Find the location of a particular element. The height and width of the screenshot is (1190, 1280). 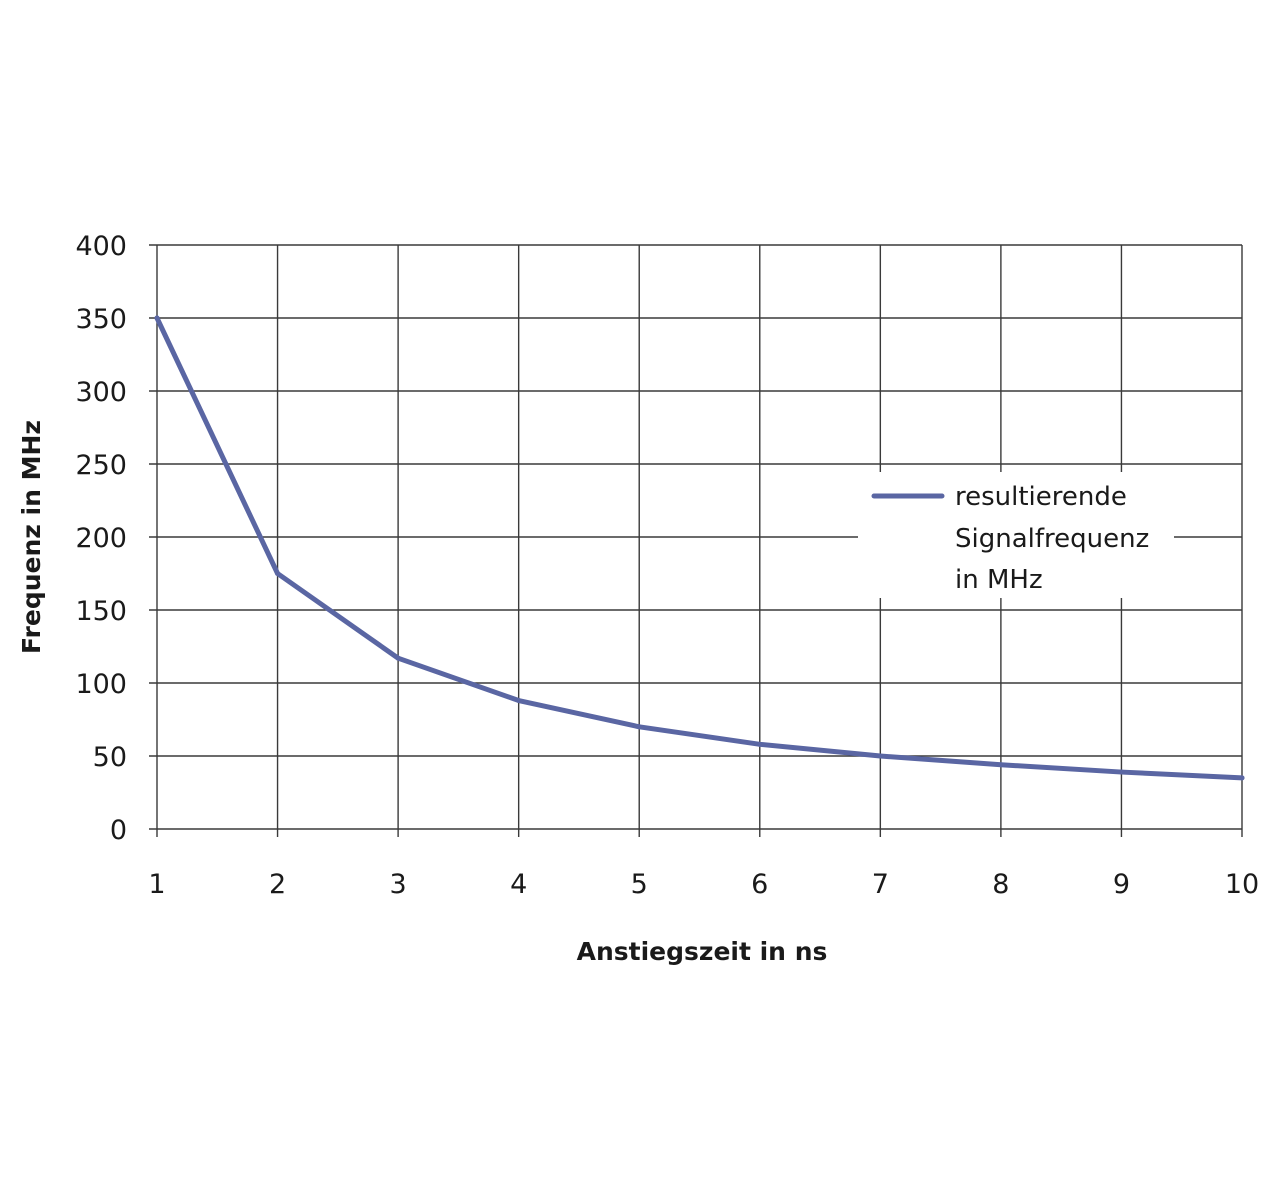

x-tick-label: 10 is located at coordinates (1242, 884).